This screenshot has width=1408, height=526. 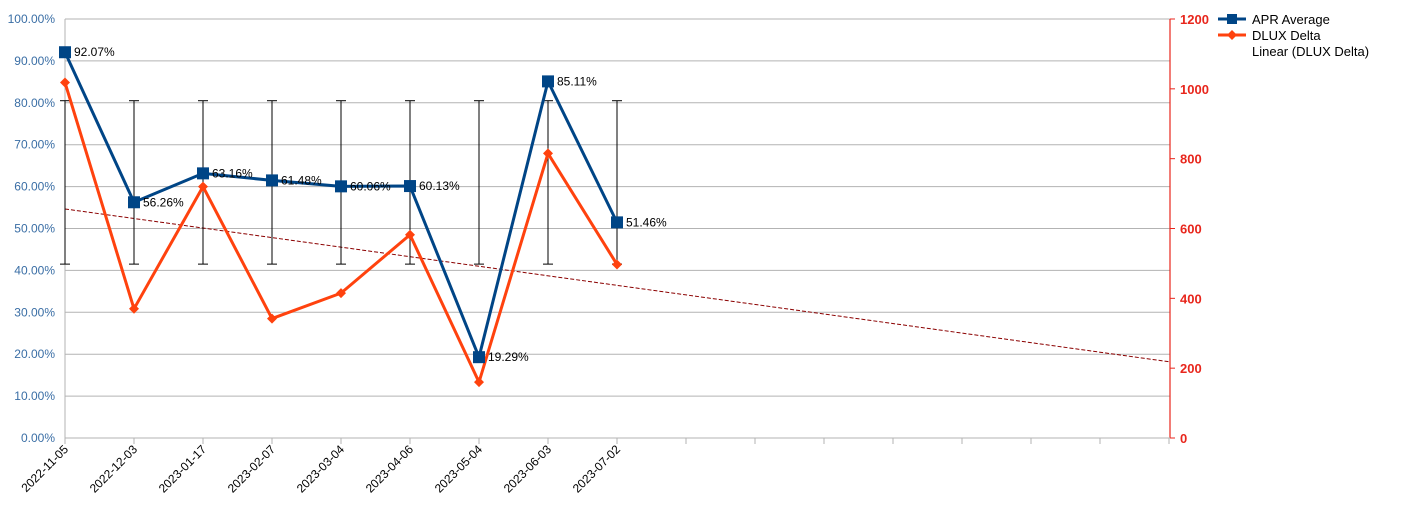 I want to click on apr-data-label: 60.13%, so click(x=439, y=186).